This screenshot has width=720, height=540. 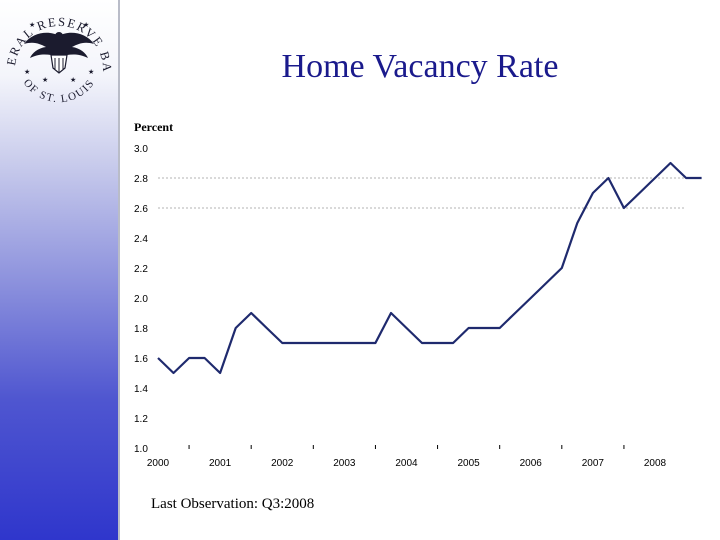 What do you see at coordinates (469, 463) in the screenshot?
I see `x-tick-label: 2005` at bounding box center [469, 463].